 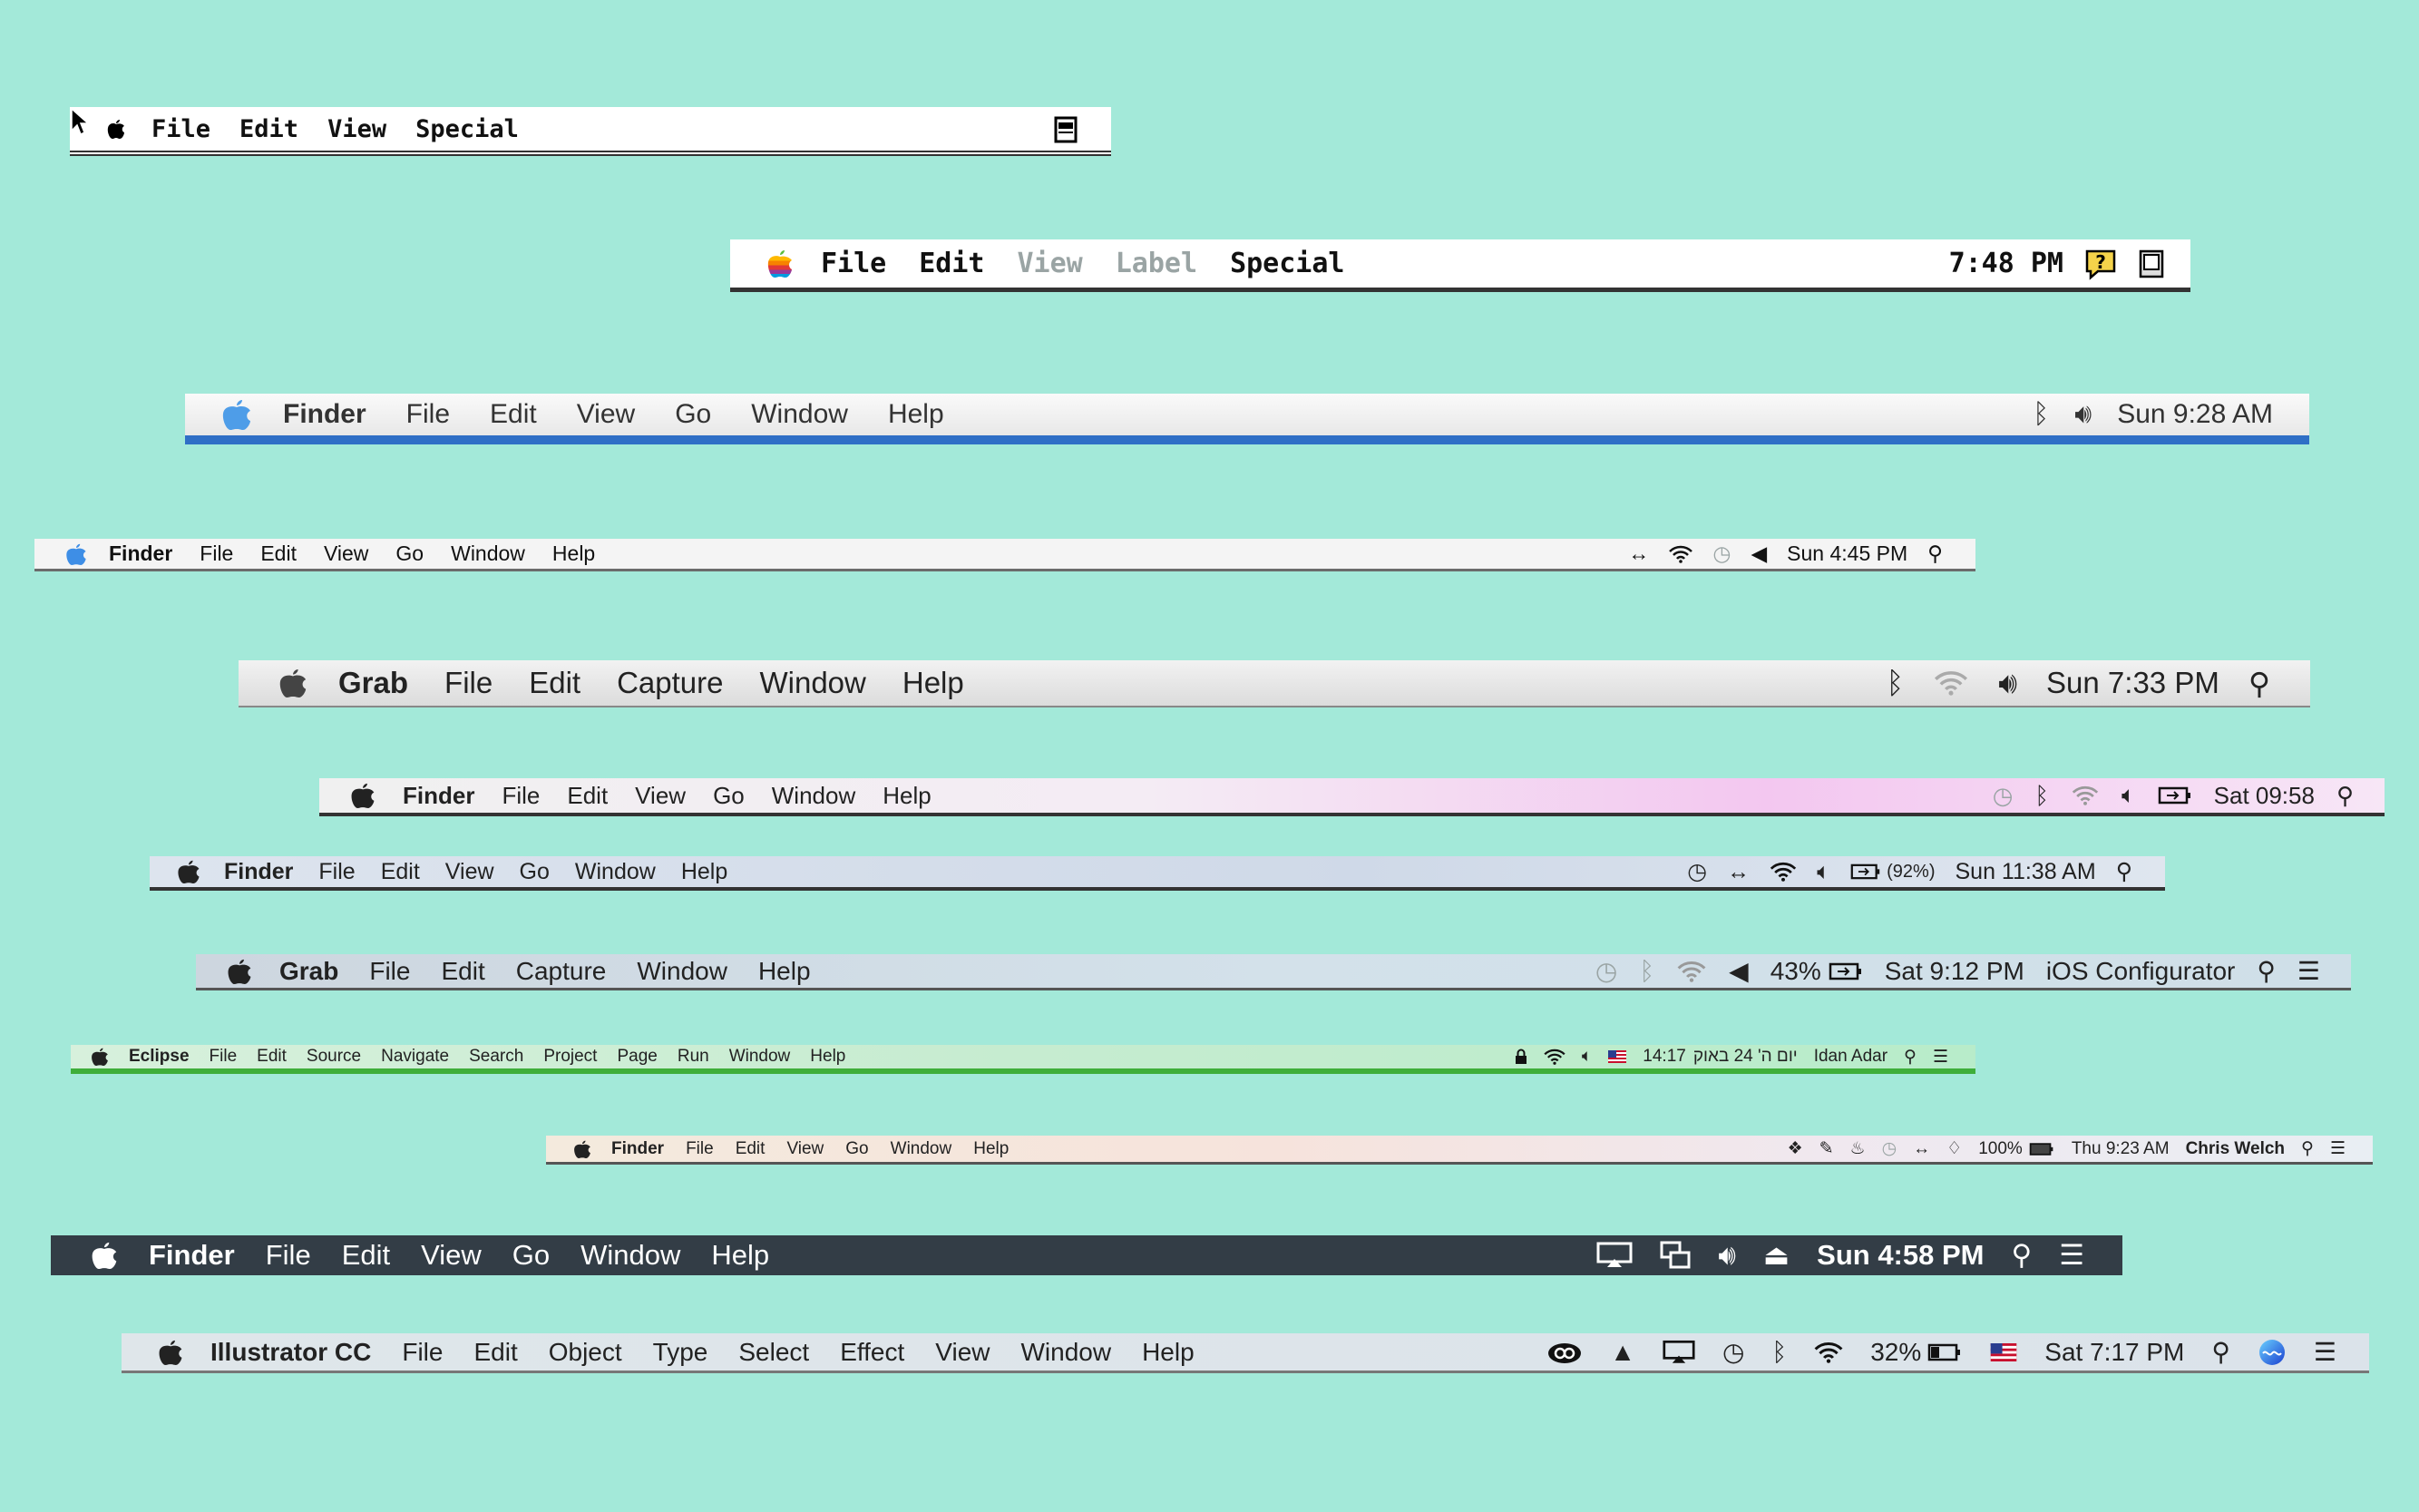 What do you see at coordinates (1889, 1148) in the screenshot?
I see `time-machine-icon: ◷` at bounding box center [1889, 1148].